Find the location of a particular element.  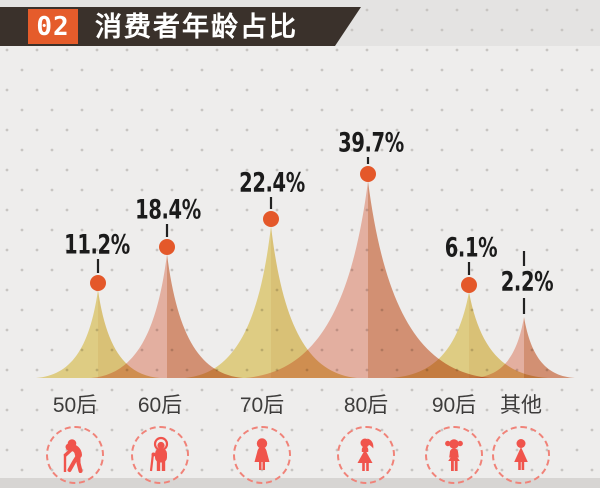

section-header: 02 消费者年龄占比 is located at coordinates (180, 26).